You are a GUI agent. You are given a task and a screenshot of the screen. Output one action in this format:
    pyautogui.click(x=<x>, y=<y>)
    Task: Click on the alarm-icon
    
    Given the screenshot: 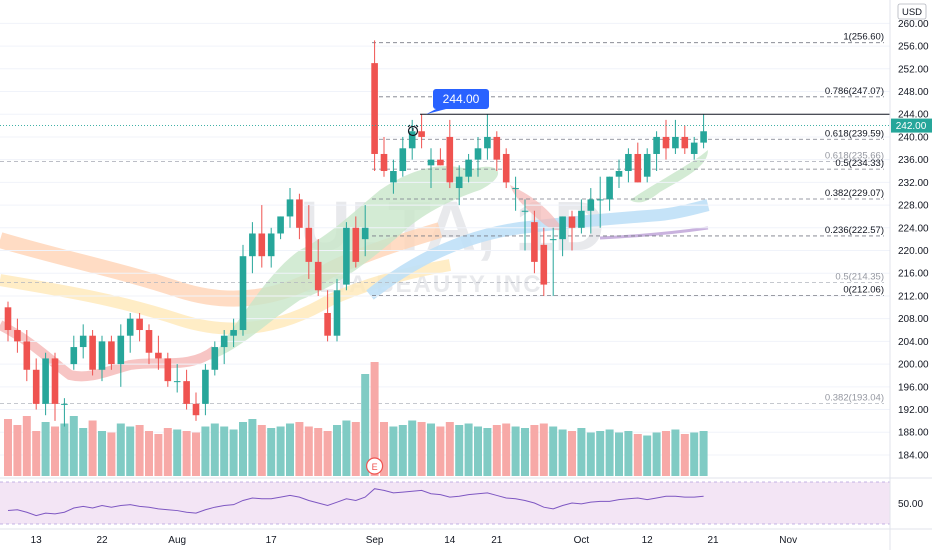 What is the action you would take?
    pyautogui.click(x=413, y=130)
    